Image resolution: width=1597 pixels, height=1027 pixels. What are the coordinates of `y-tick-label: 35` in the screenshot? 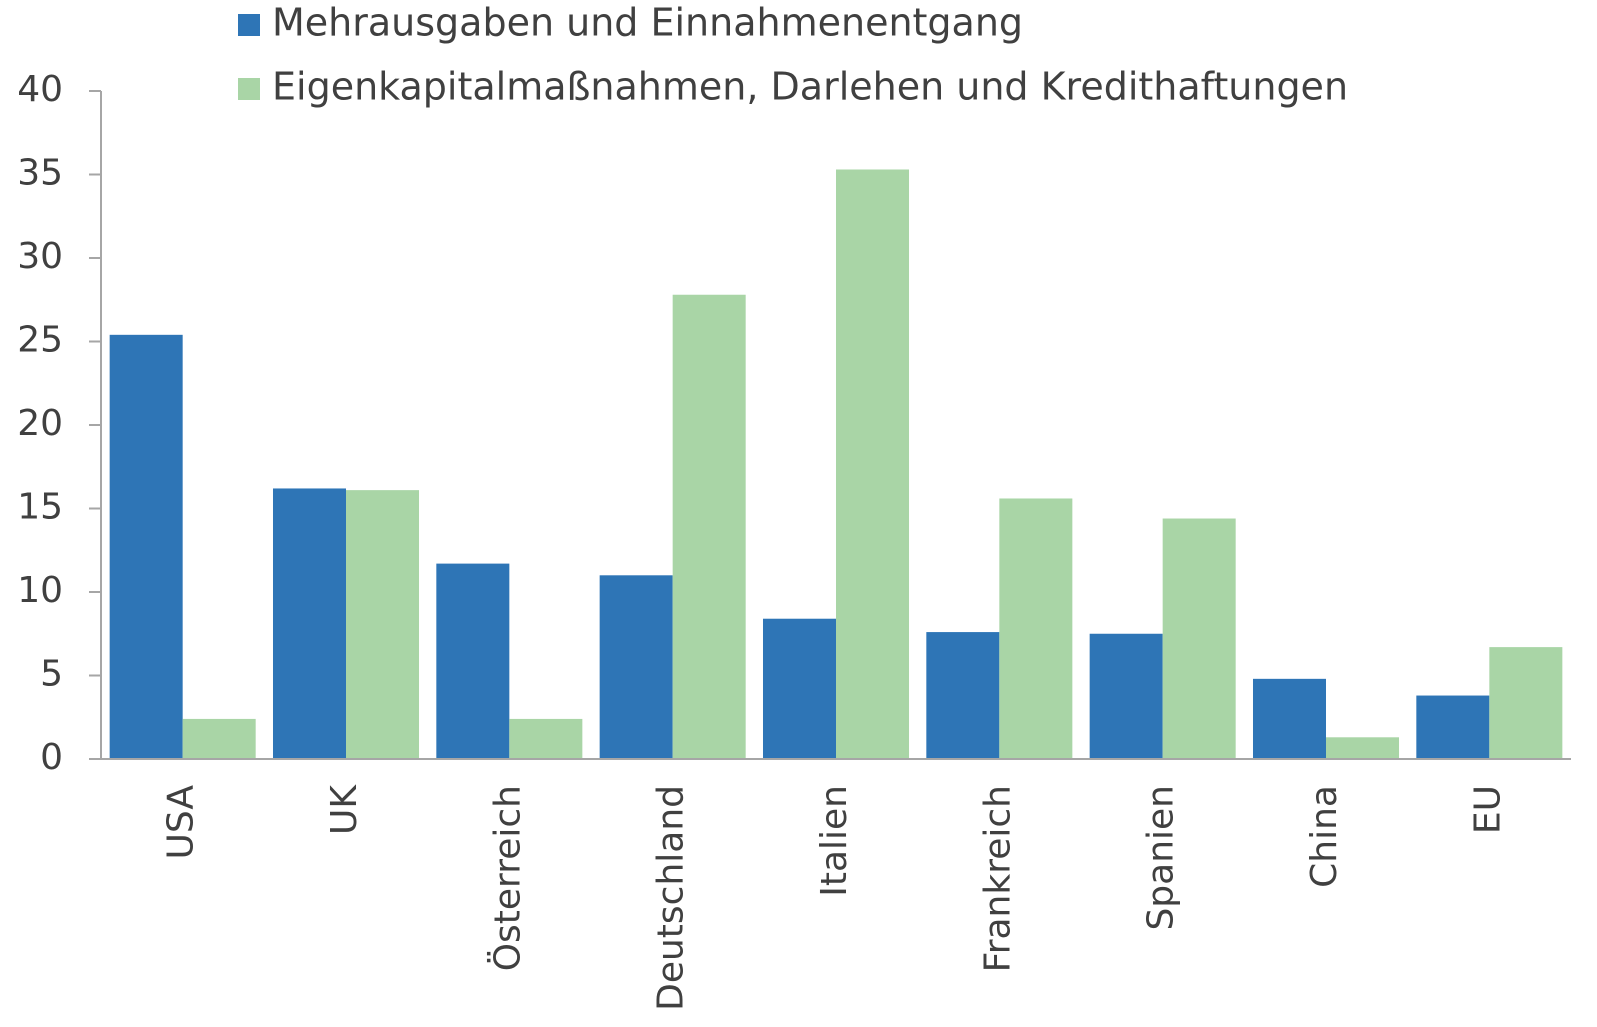 It's located at (40, 173).